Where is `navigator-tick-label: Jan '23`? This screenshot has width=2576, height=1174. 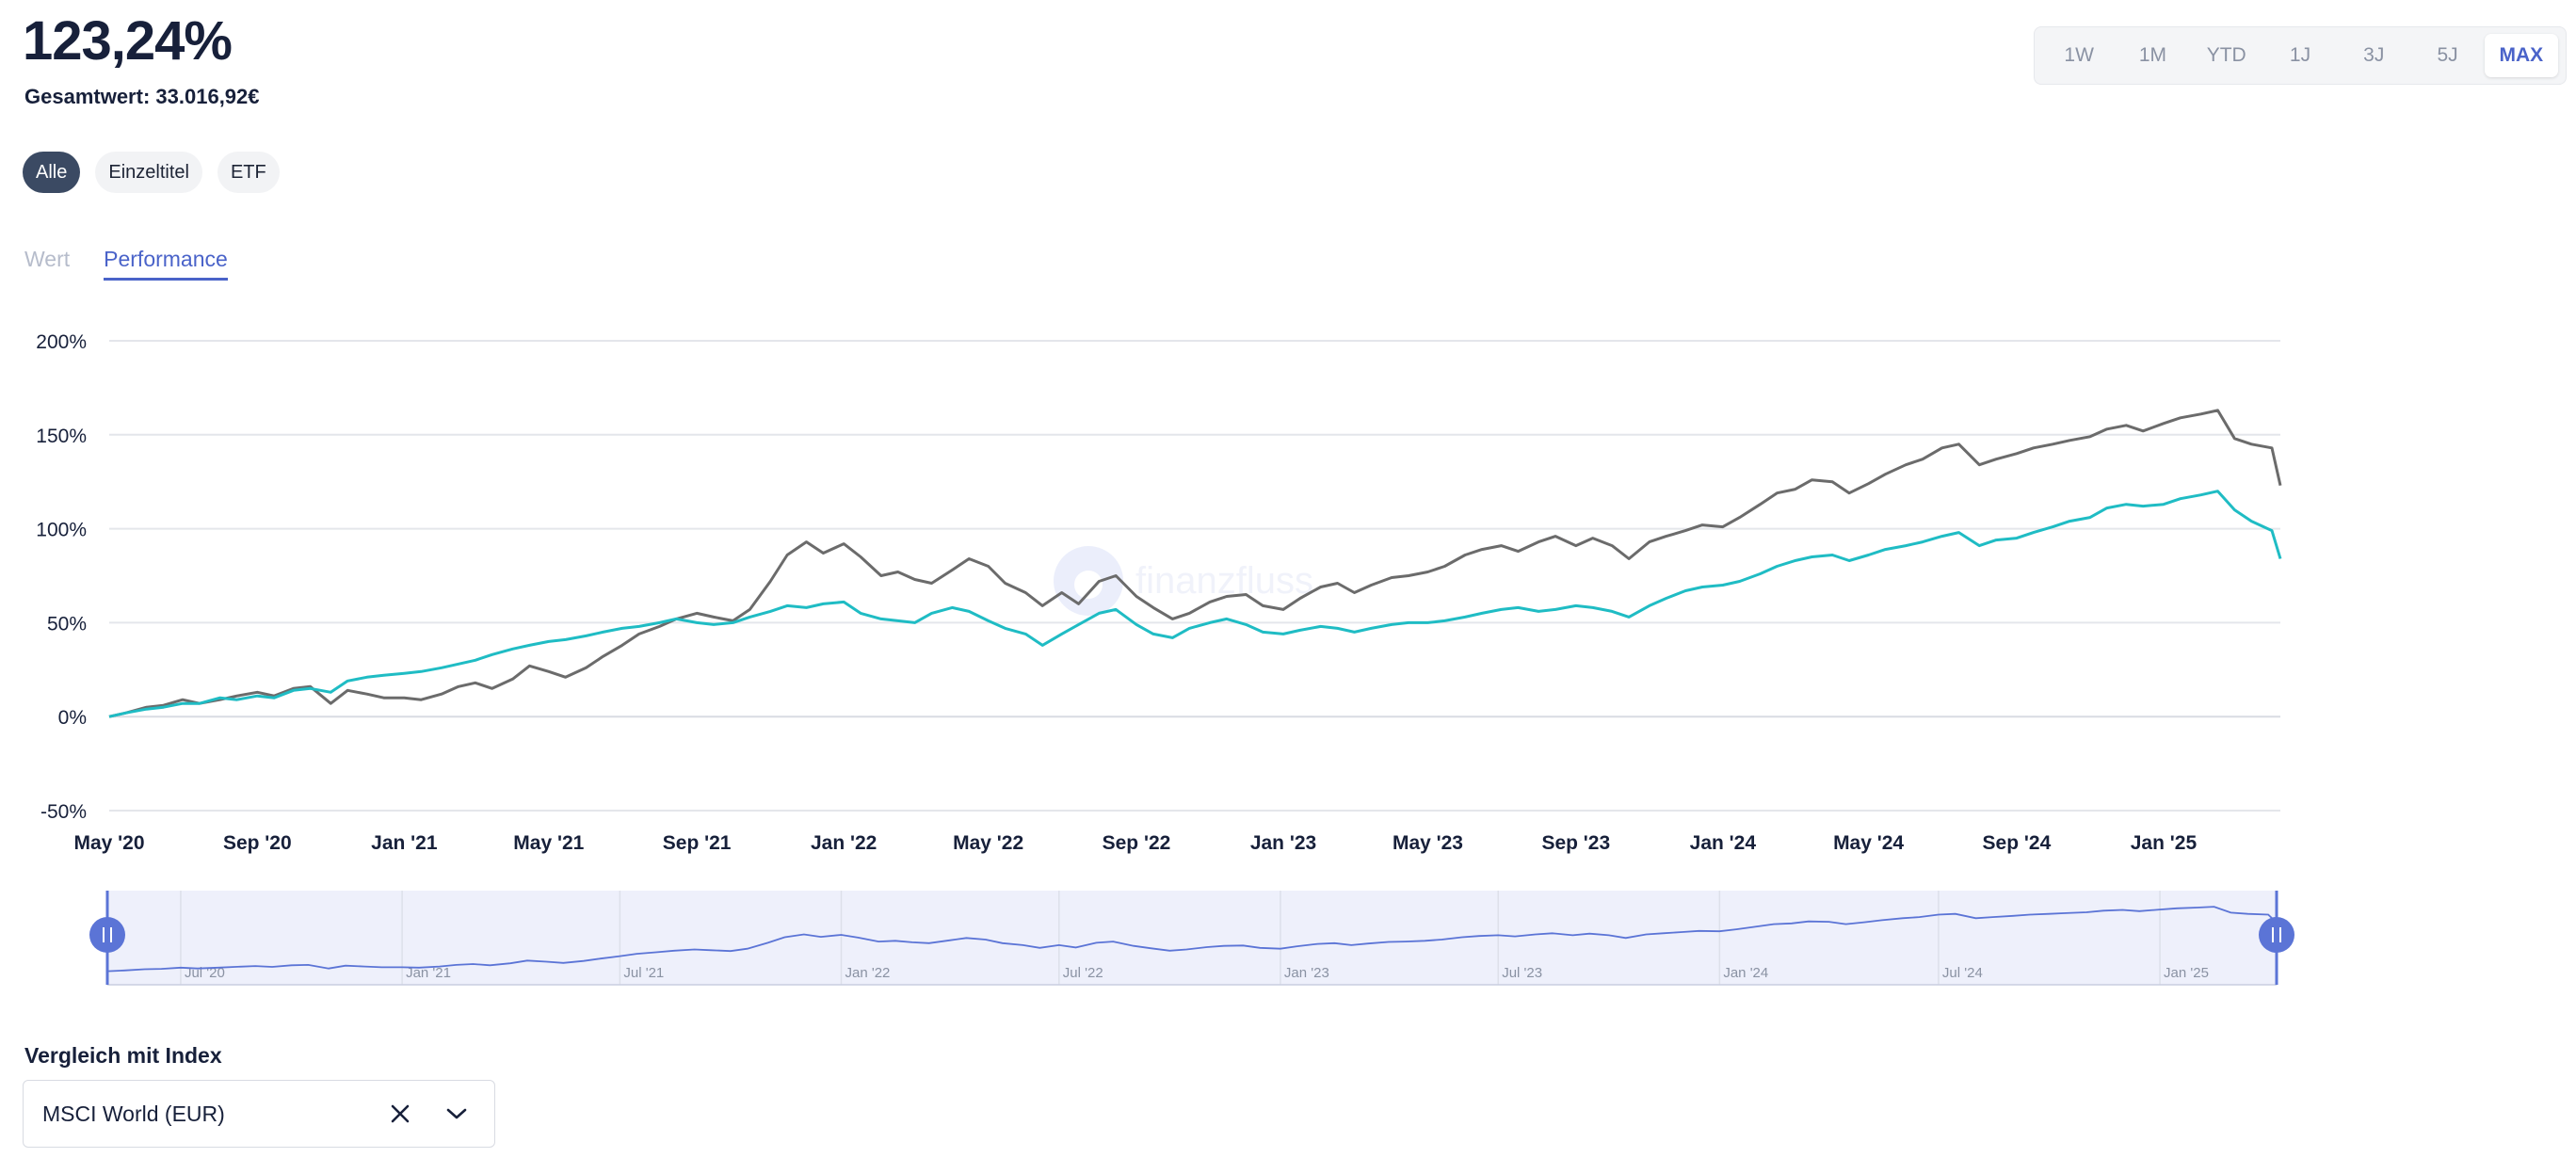
navigator-tick-label: Jan '23 is located at coordinates (1306, 973).